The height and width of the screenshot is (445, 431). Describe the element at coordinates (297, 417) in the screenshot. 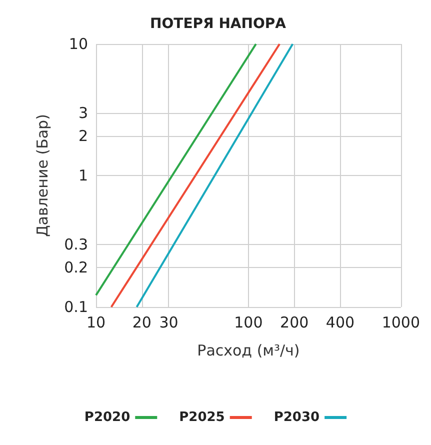

I see `legend-label: P2030` at that location.